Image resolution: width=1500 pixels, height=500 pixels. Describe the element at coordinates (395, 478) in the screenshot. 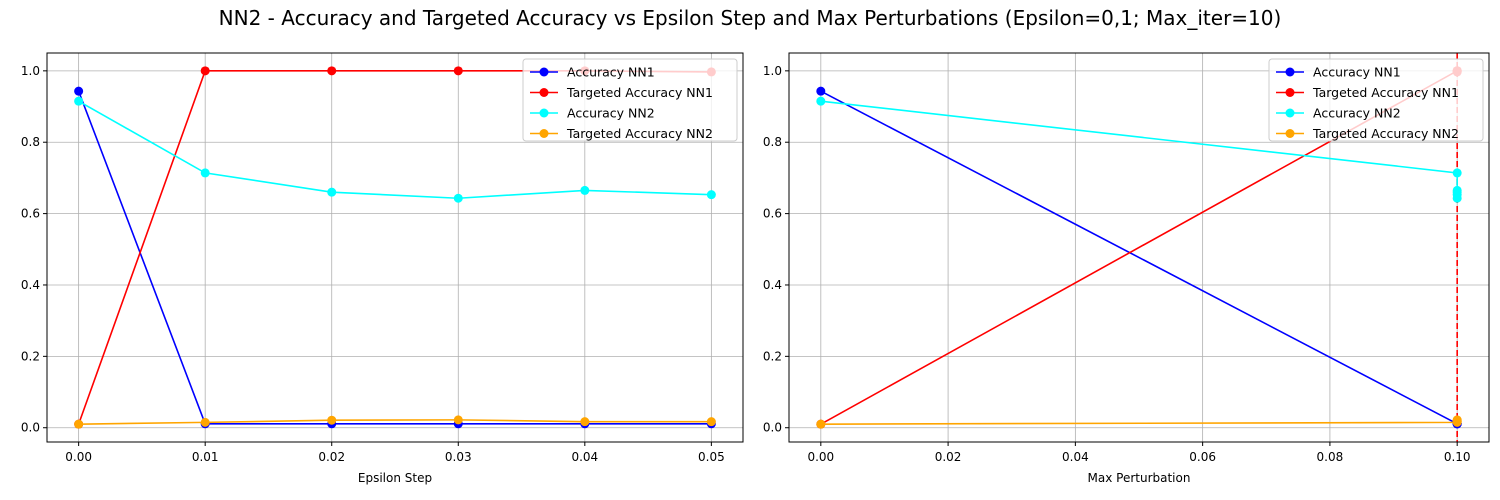

I see `x-axis-label: Epsilon Step` at that location.